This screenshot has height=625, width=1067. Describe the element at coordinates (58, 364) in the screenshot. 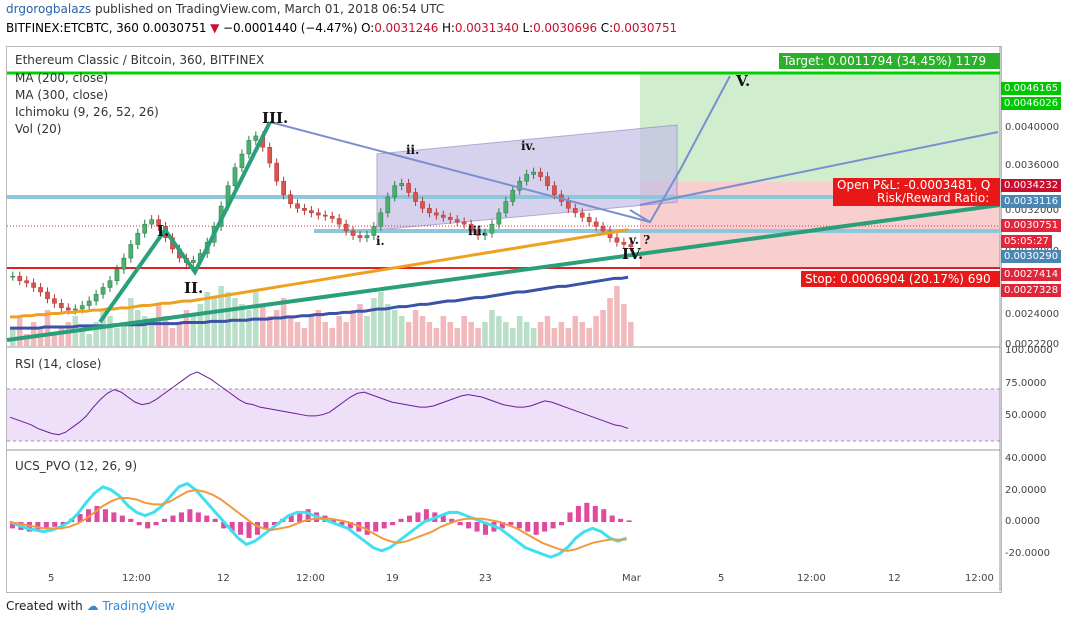

I see `legend-rsi: RSI (14, close)` at that location.